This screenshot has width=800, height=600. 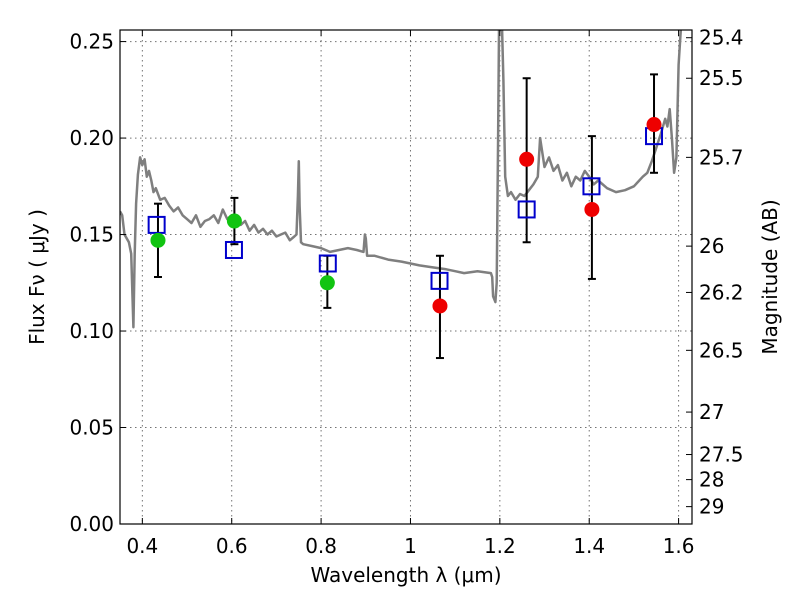 I want to click on y-axis-label: Flux Fν ( μJy ), so click(x=37, y=277).